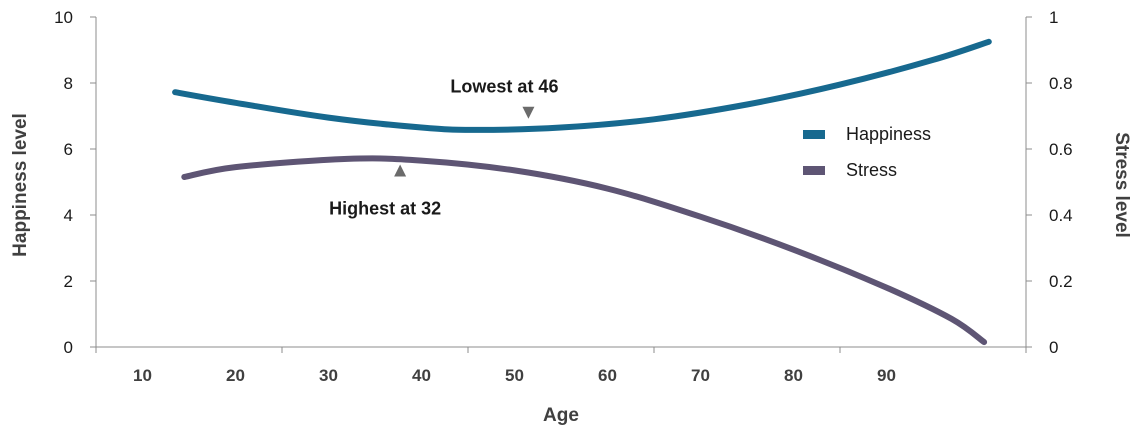 The height and width of the screenshot is (427, 1134). I want to click on lowest-point-marker, so click(528, 112).